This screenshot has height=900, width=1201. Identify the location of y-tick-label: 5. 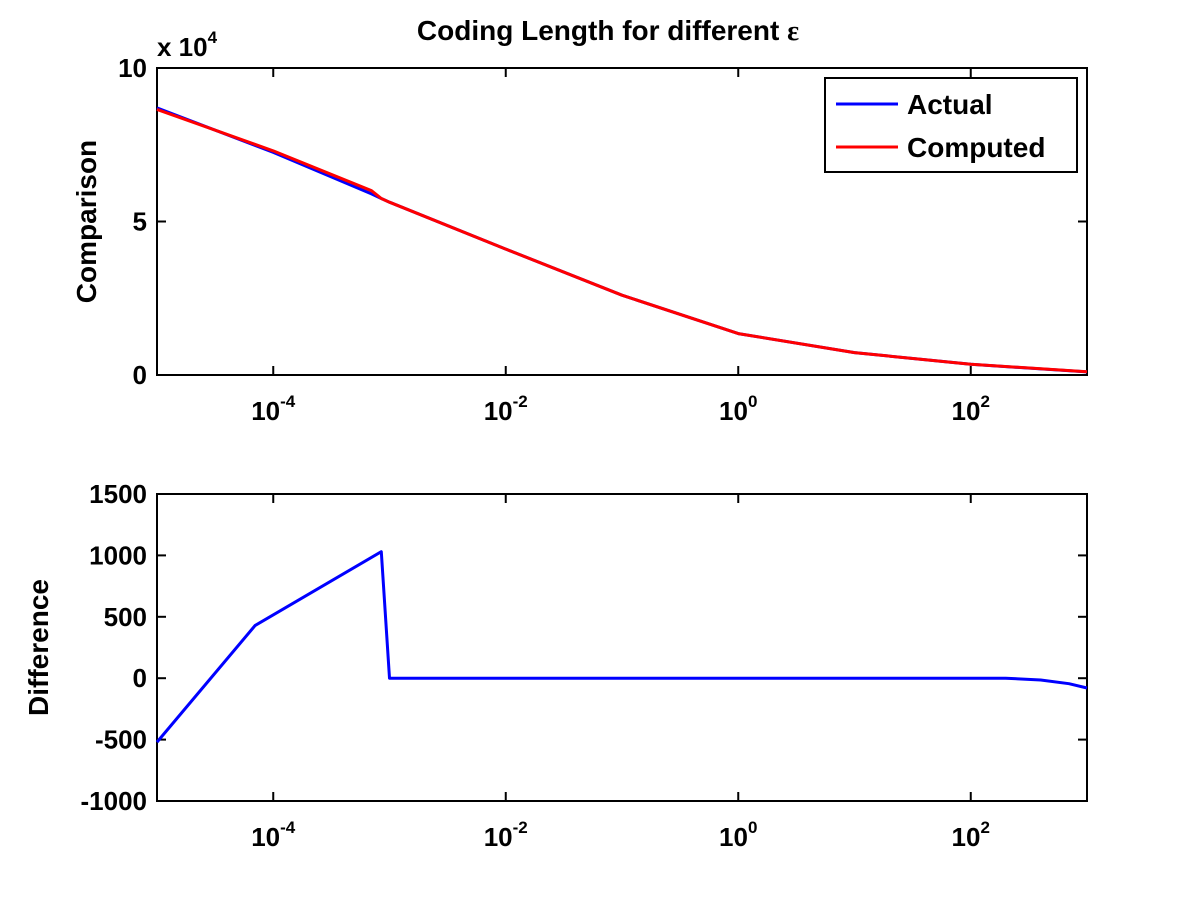
(140, 222).